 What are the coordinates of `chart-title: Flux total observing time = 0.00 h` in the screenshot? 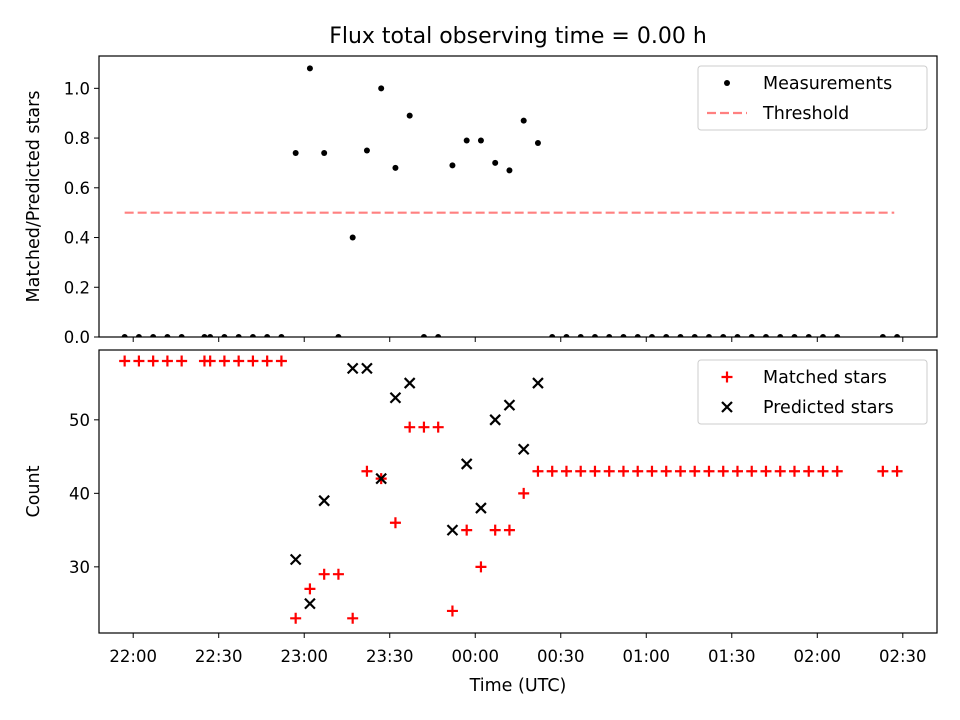 It's located at (518, 36).